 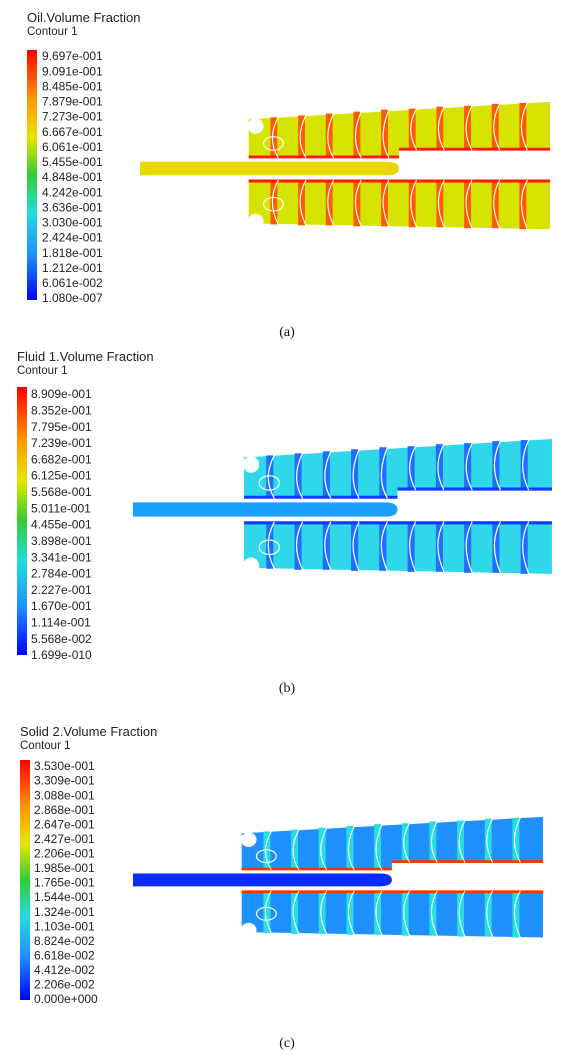 What do you see at coordinates (287, 1043) in the screenshot?
I see `caption: (c)` at bounding box center [287, 1043].